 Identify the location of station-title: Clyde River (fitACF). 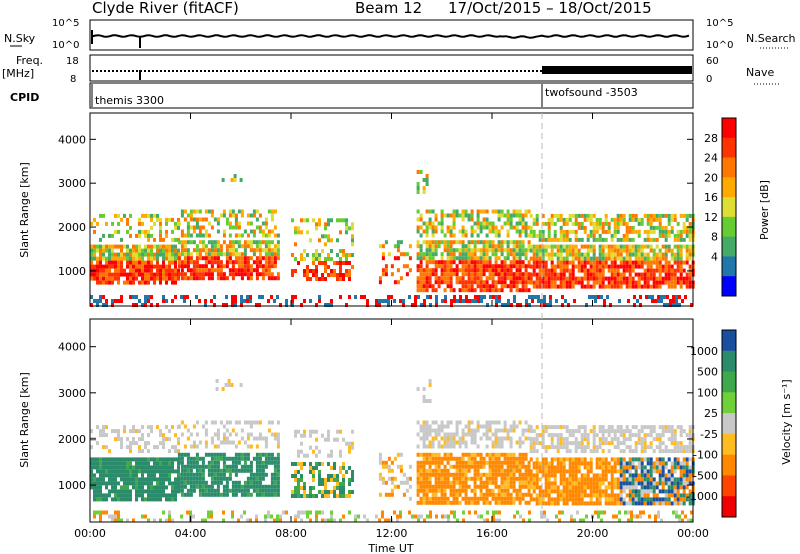
(165, 8).